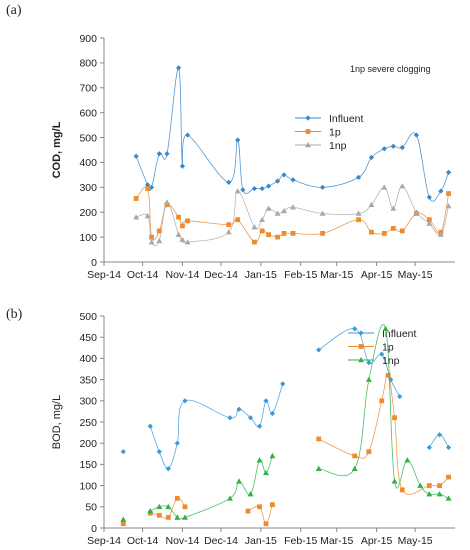 This screenshot has height=550, width=470. I want to click on x-tick-label: Dec-14, so click(221, 541).